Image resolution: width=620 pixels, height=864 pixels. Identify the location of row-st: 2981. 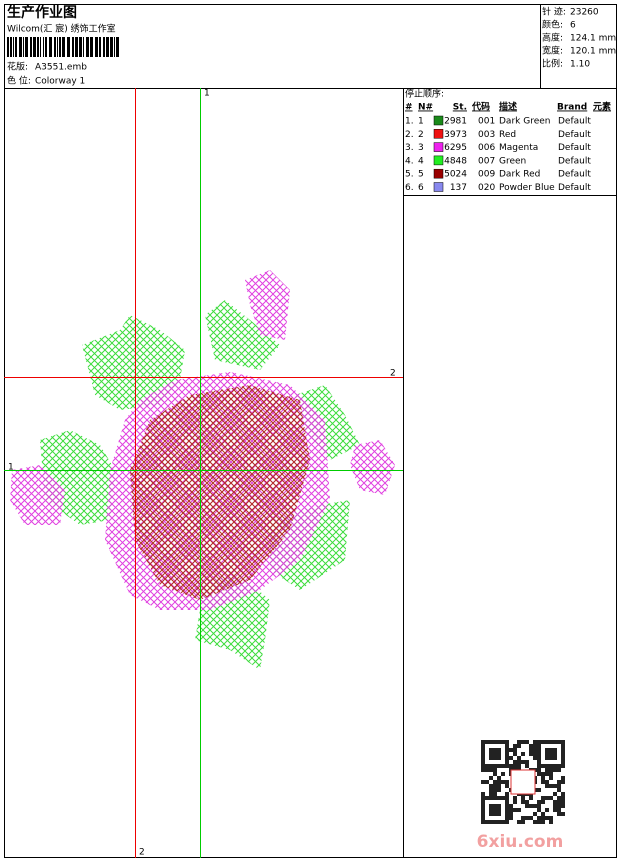
(455, 122).